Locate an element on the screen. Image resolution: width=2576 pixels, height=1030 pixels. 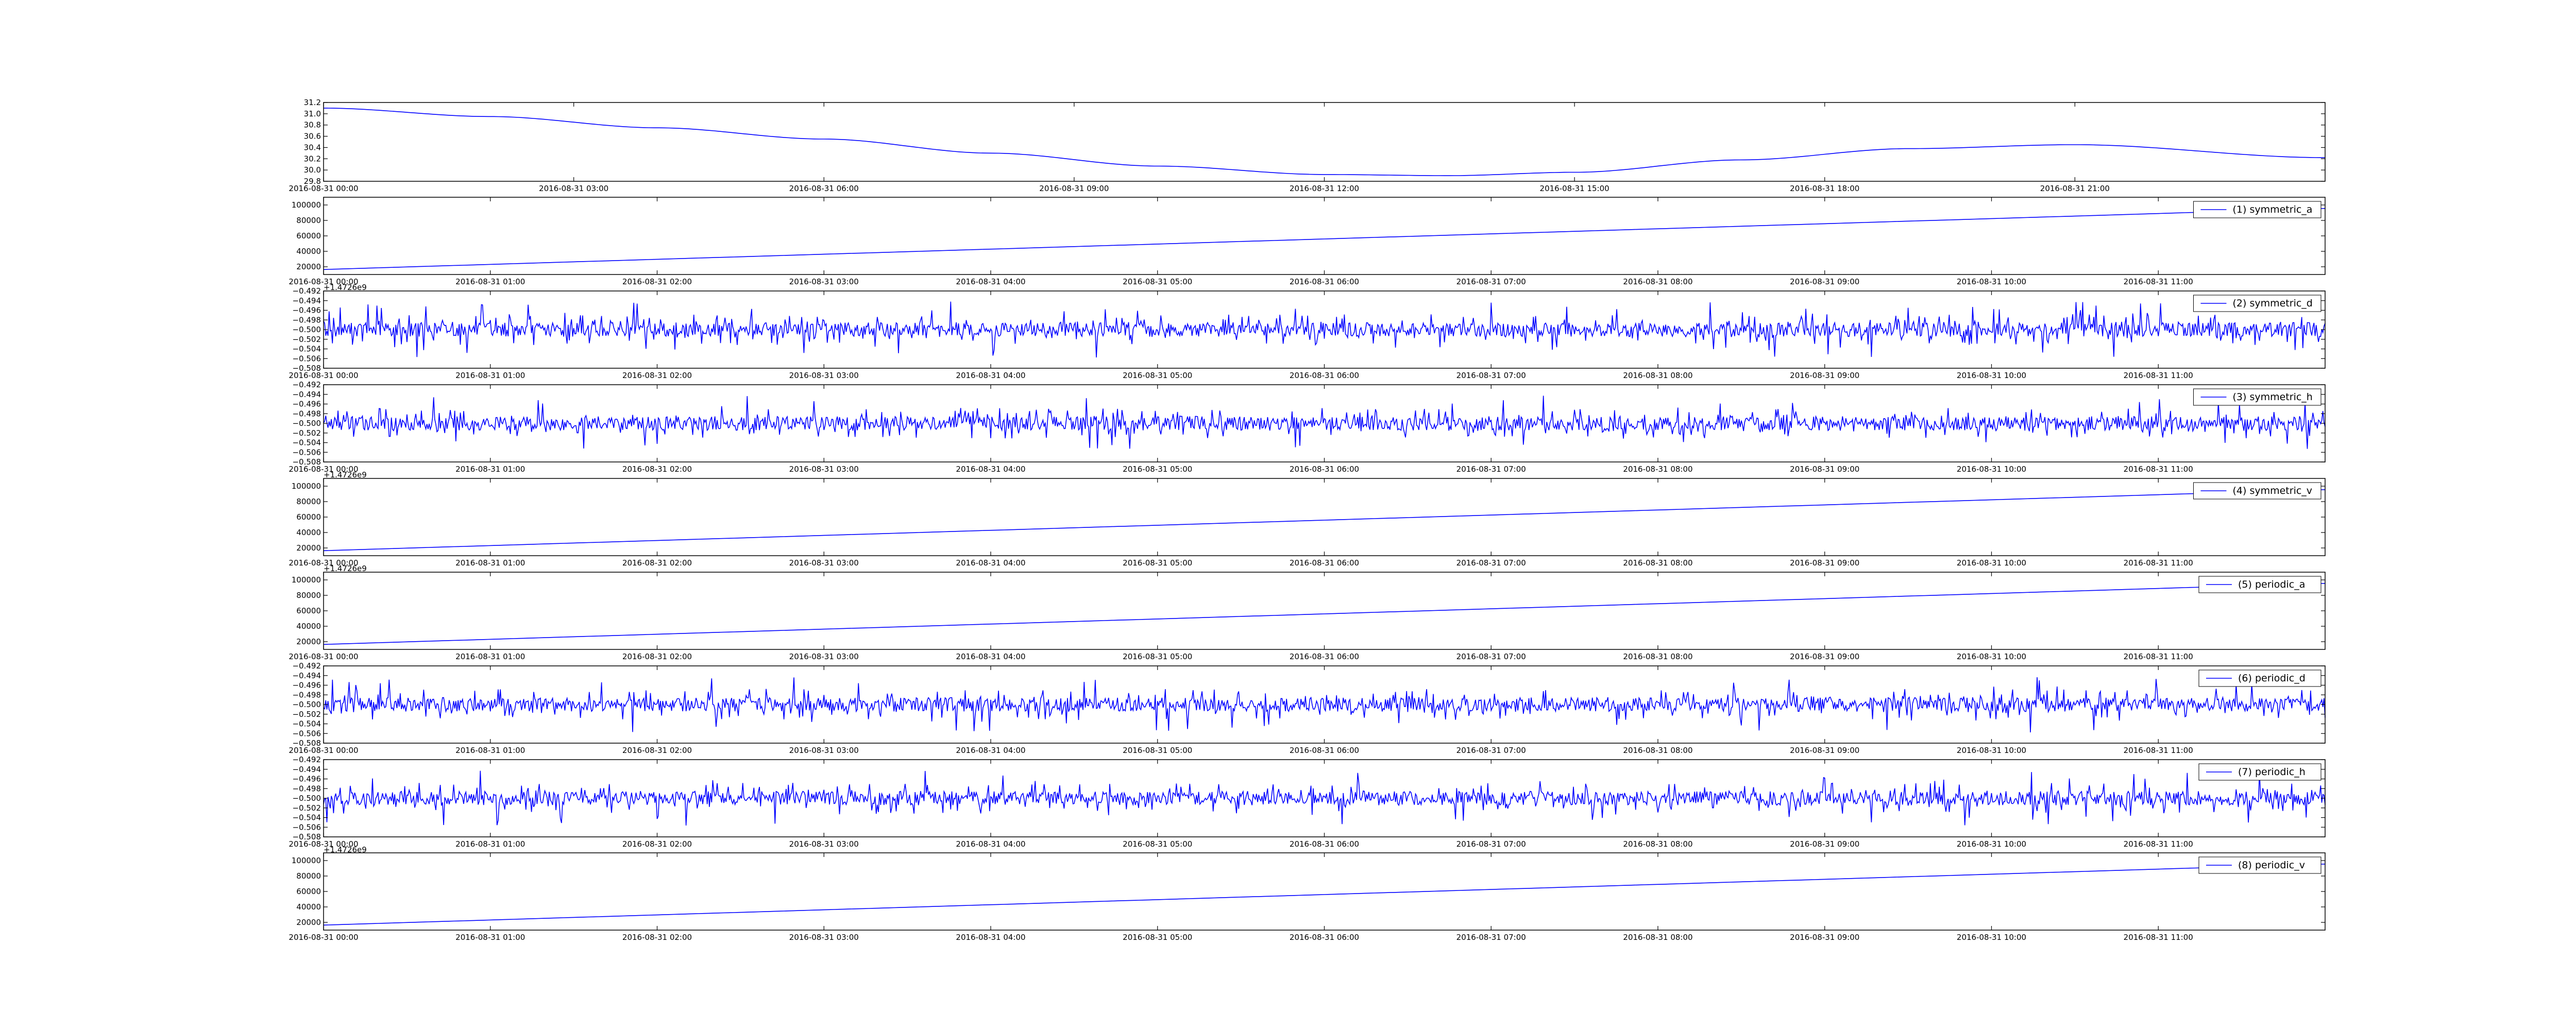
y-tick-label: 30.0 is located at coordinates (312, 170).